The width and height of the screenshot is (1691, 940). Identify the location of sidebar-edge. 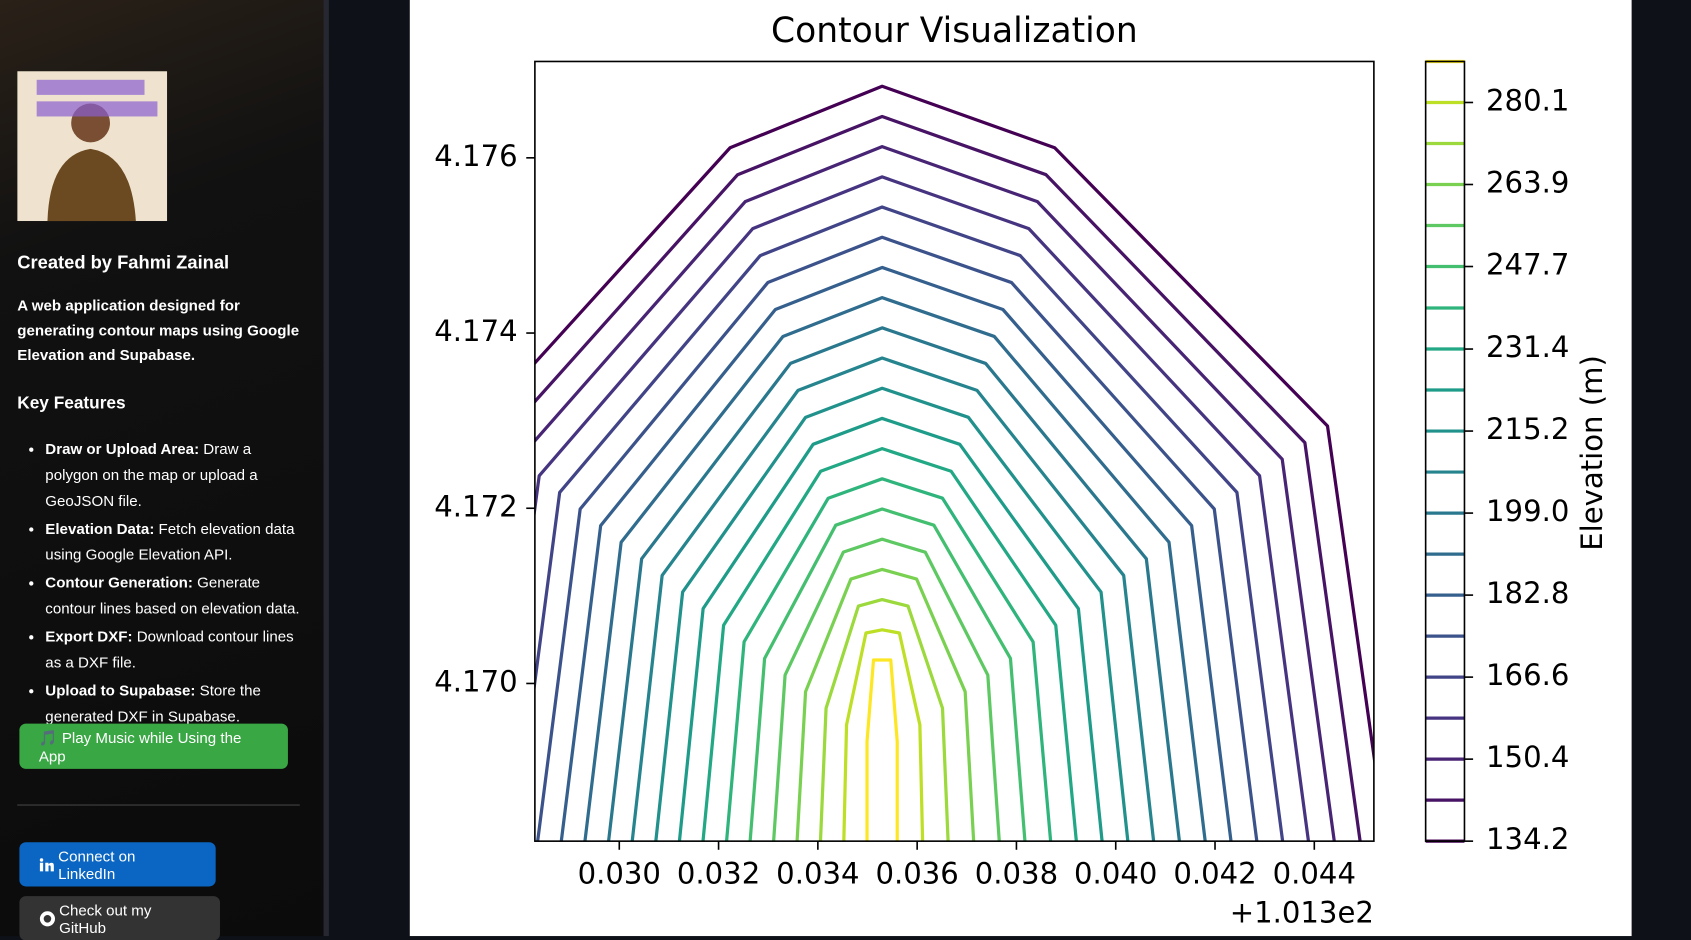
(326, 468).